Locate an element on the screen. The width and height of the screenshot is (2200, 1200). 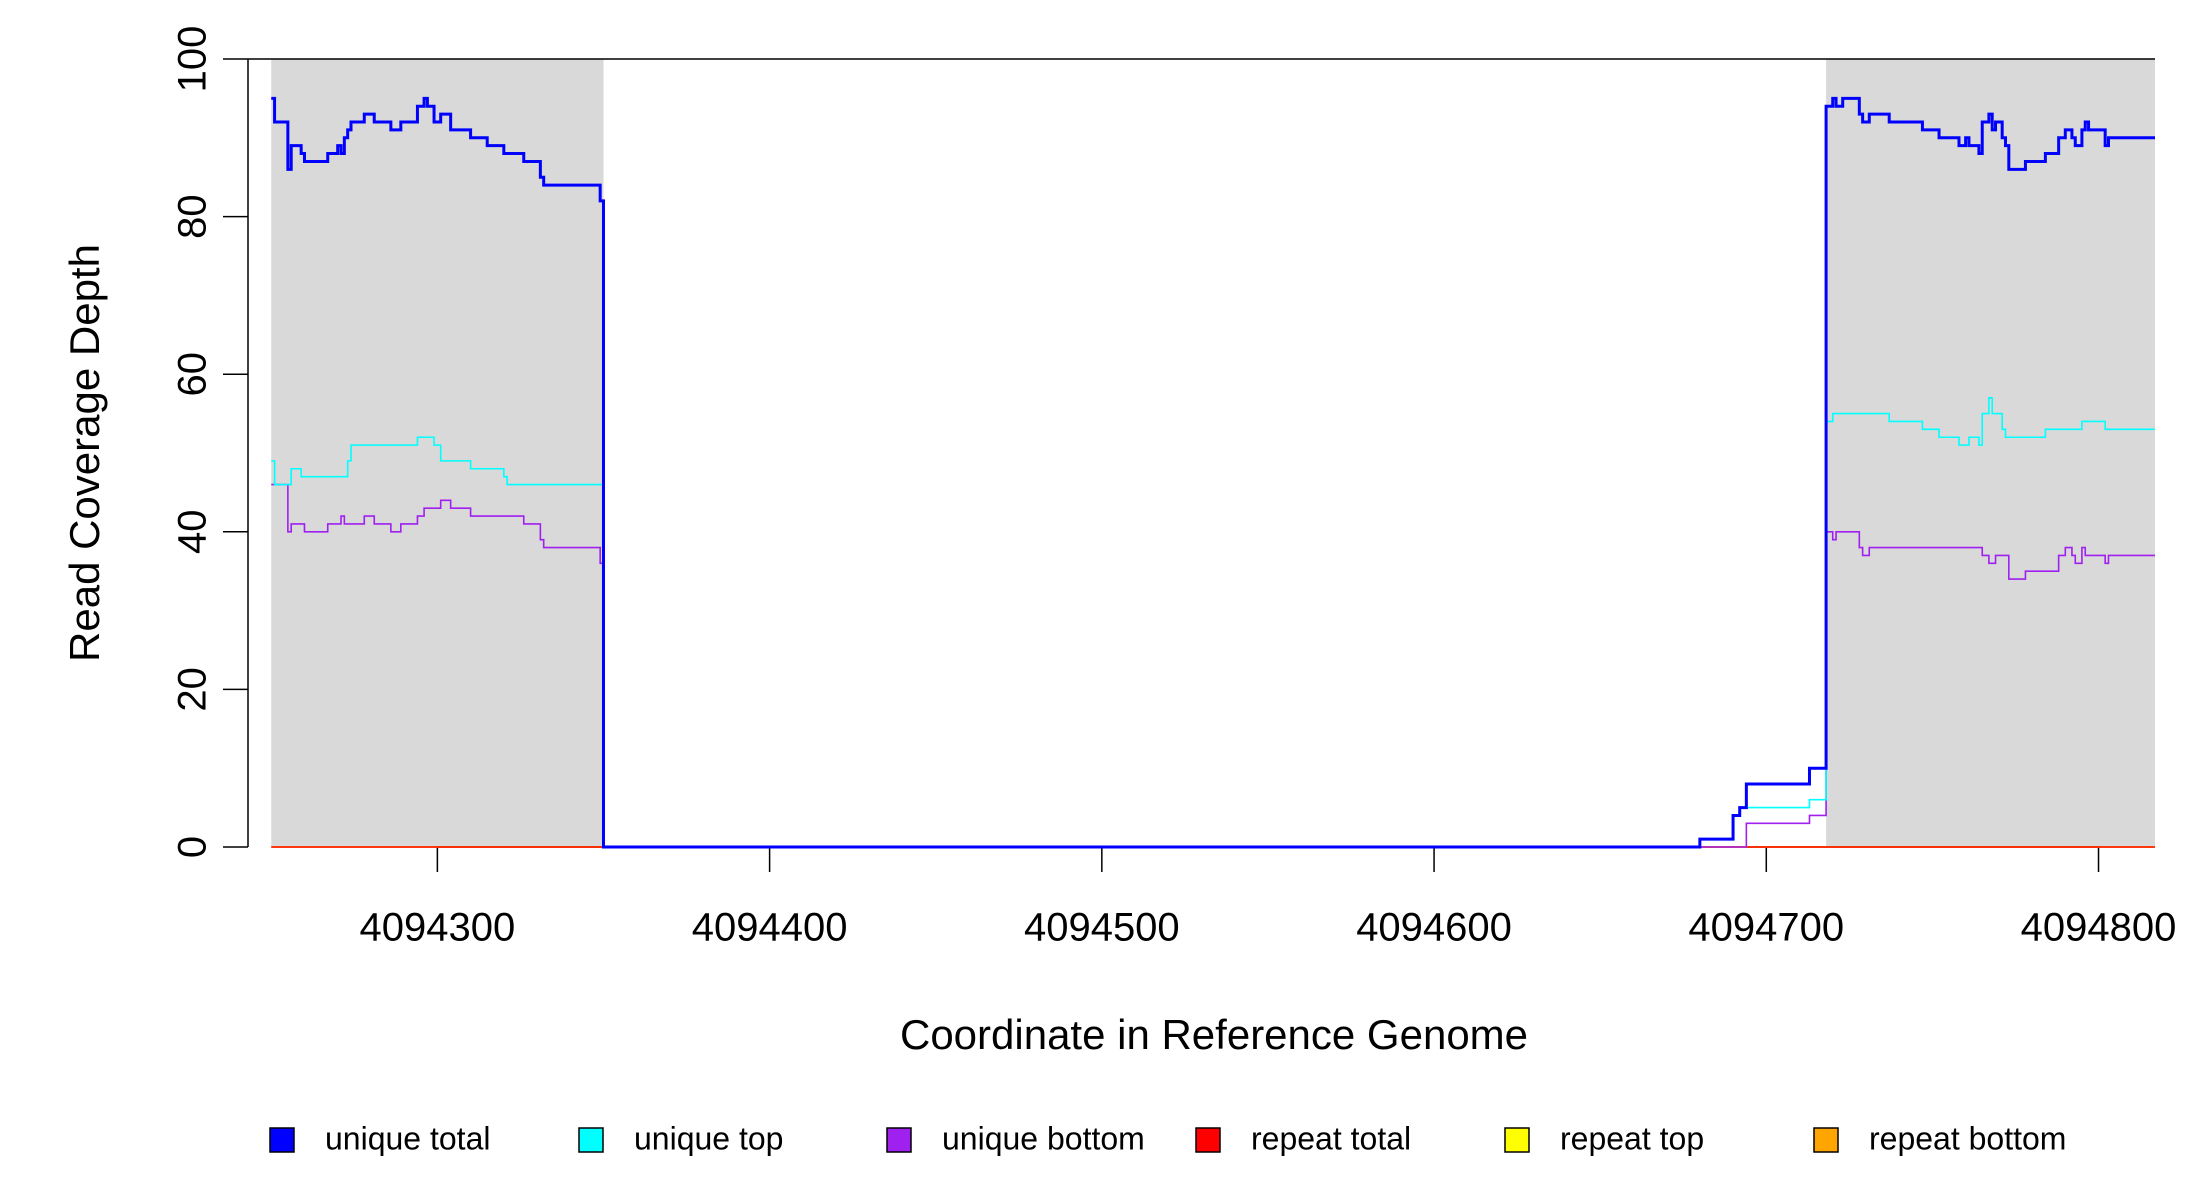
y-tick-label: 60 is located at coordinates (193, 374).